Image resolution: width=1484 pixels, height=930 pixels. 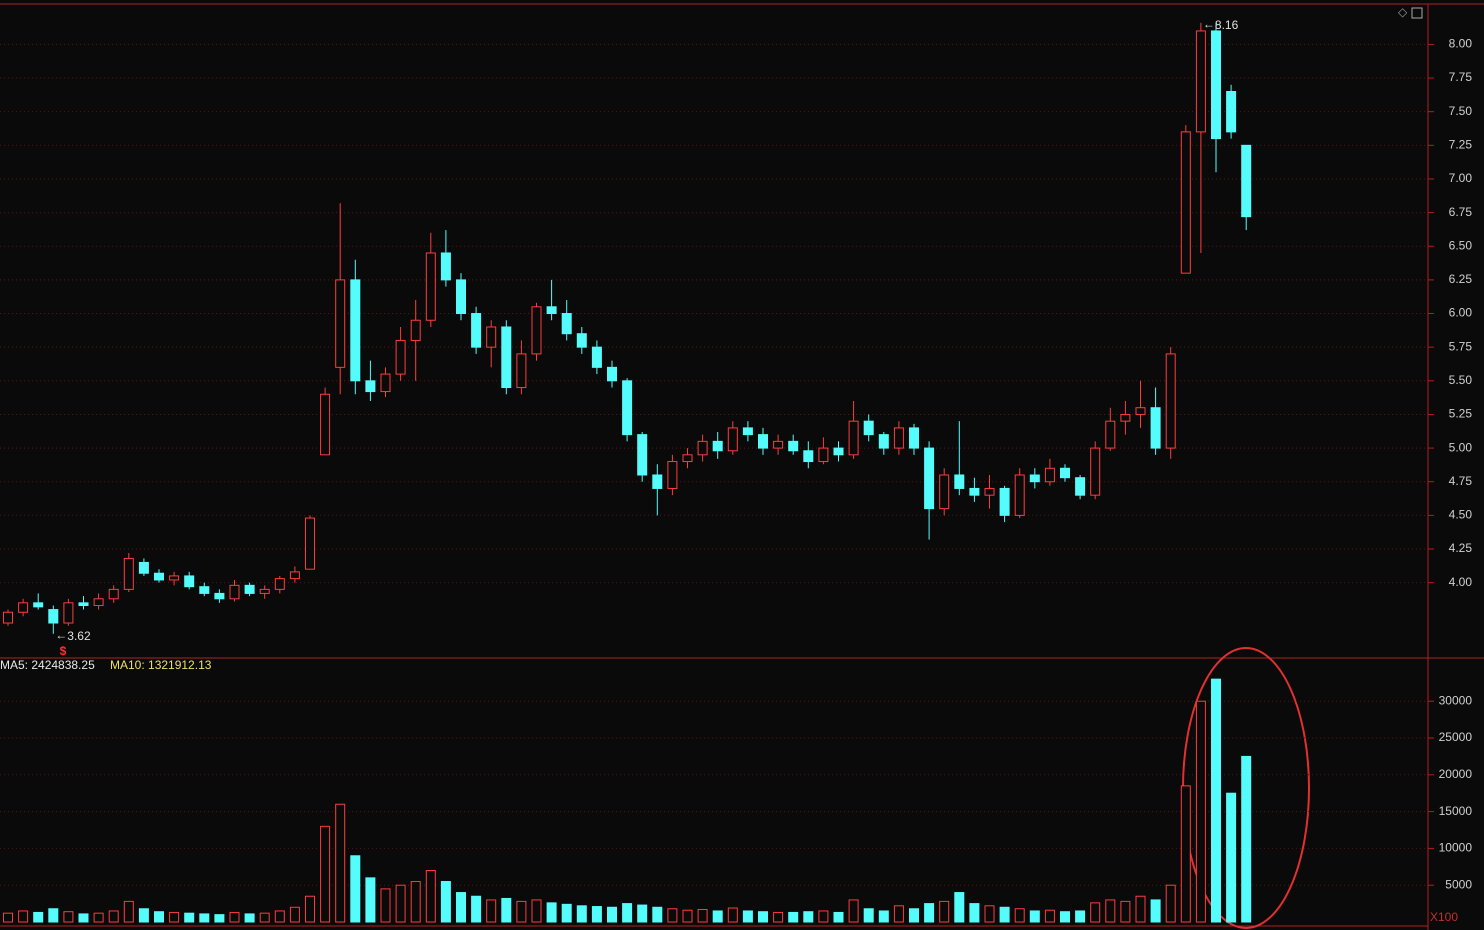 What do you see at coordinates (1461, 582) in the screenshot?
I see `y-tick-label: 4.00` at bounding box center [1461, 582].